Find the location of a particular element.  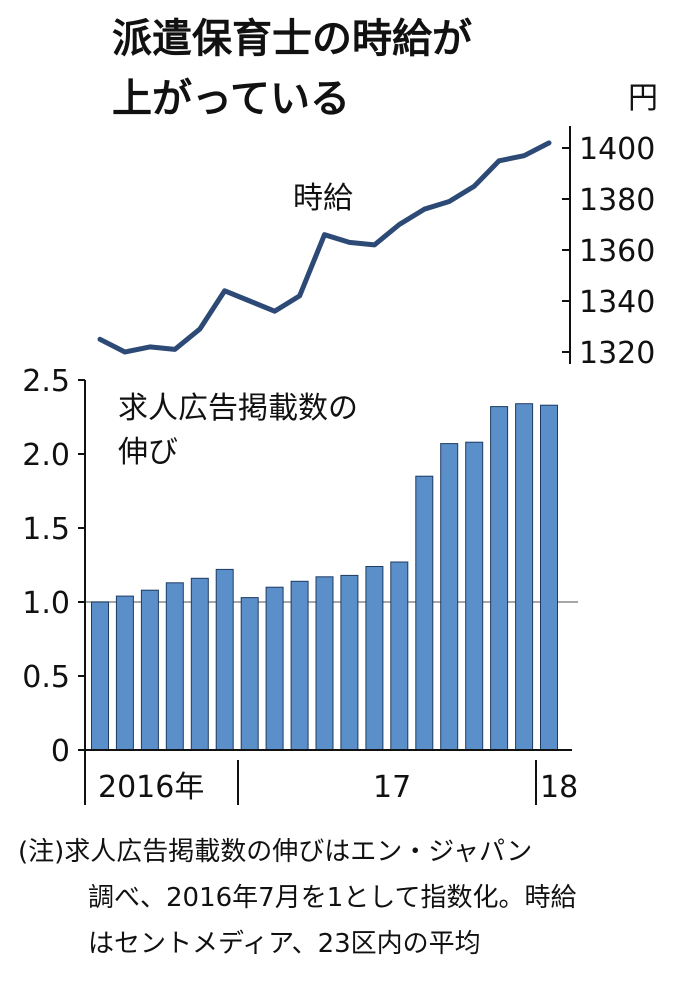

hourly-wage-tick-label: 1380 is located at coordinates (617, 200).